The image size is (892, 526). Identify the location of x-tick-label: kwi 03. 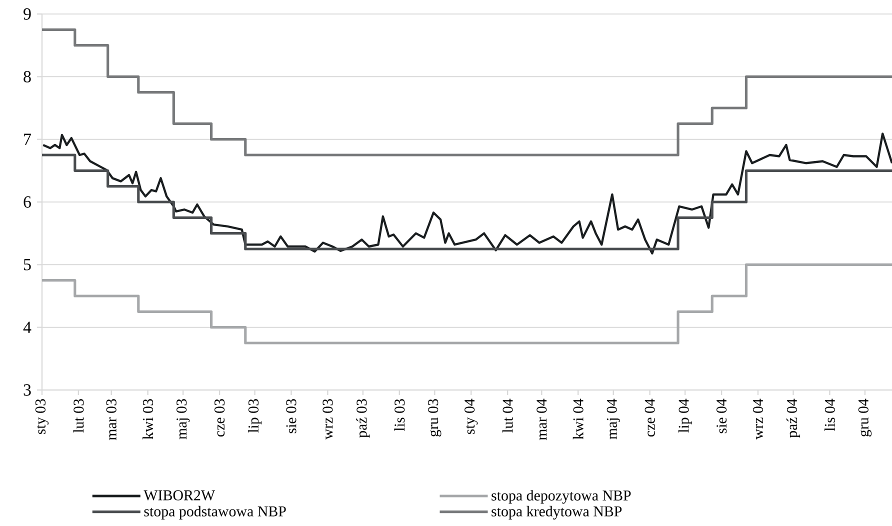
(148, 419).